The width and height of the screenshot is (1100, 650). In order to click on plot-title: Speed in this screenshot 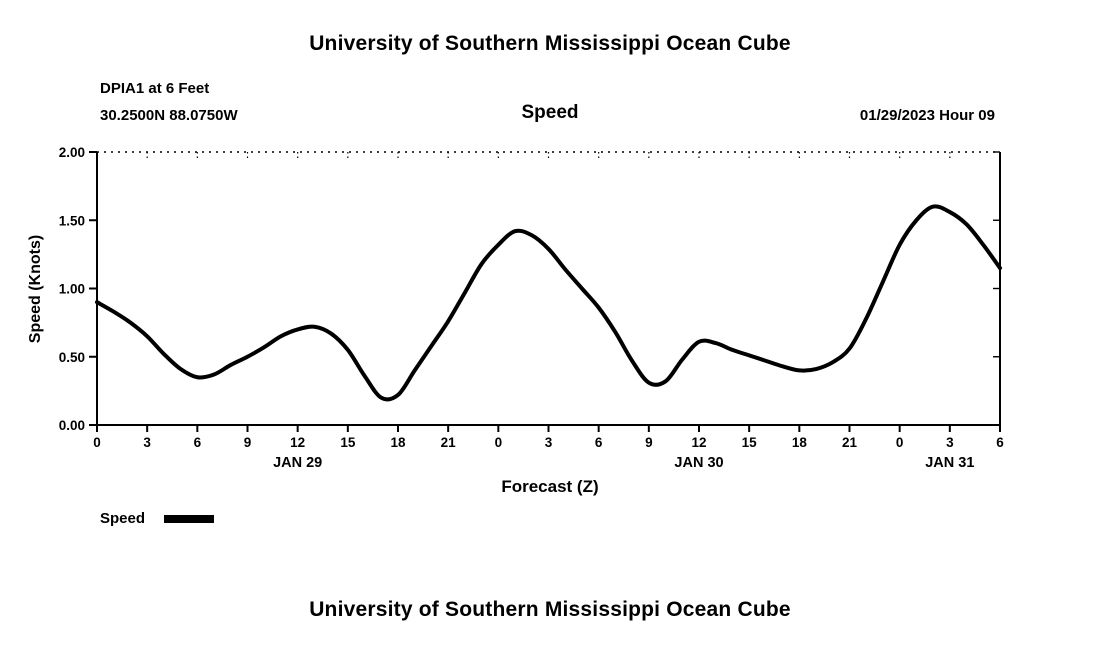, I will do `click(550, 112)`.